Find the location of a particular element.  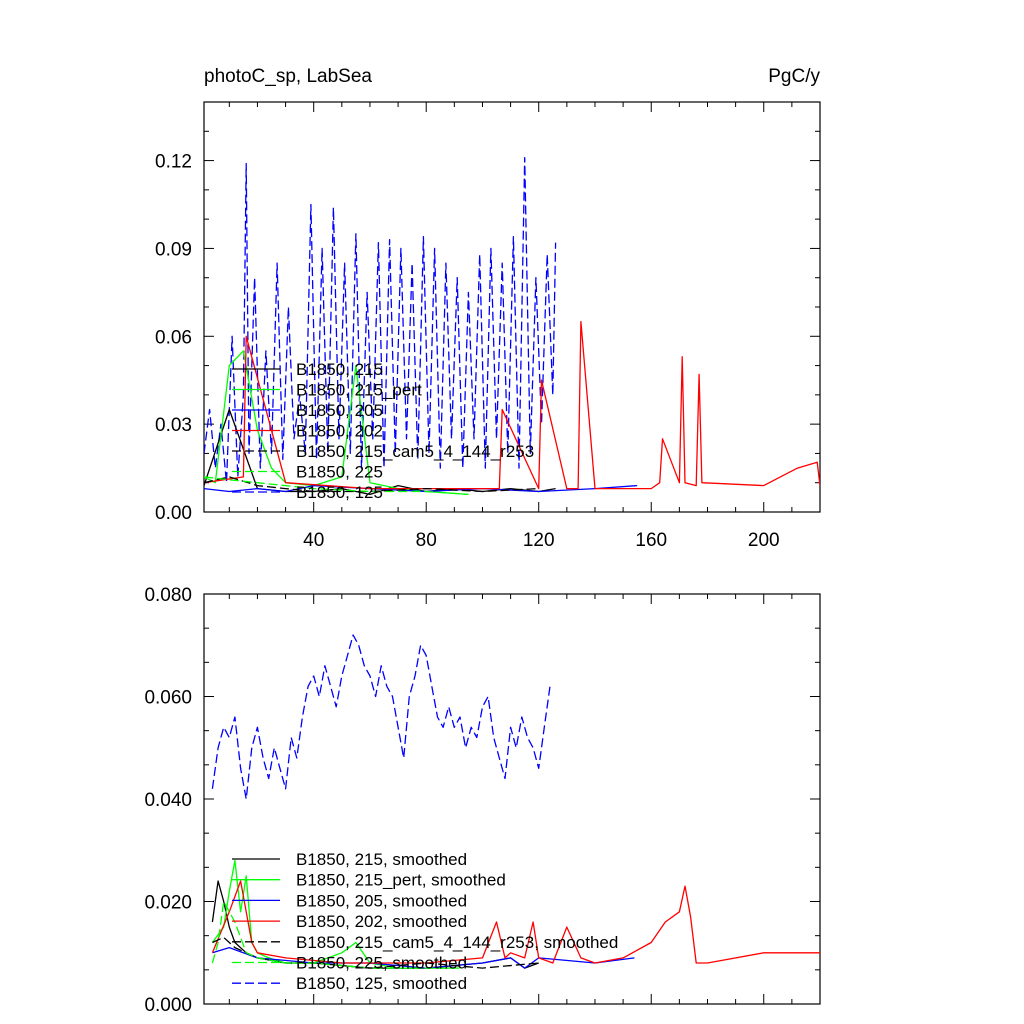

y-tick-label-0-4: 0.12 is located at coordinates (173, 162).